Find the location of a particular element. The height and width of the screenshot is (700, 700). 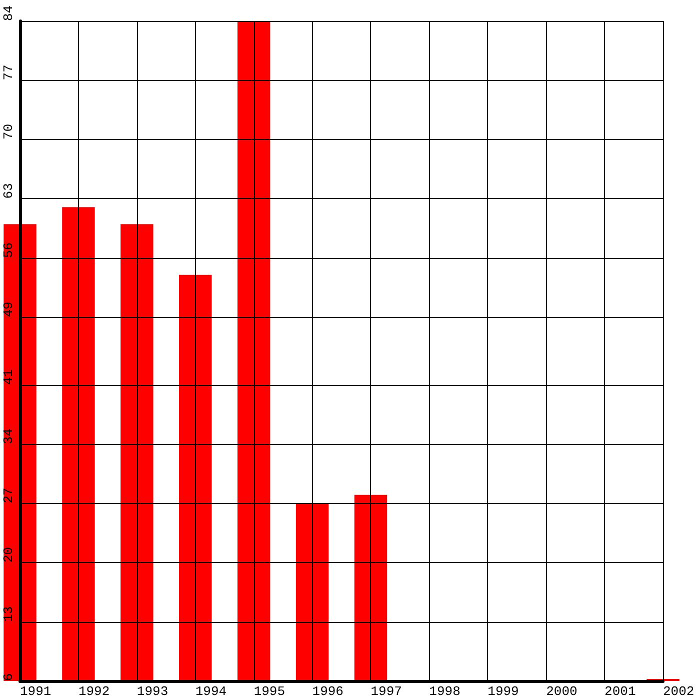

y-tick-label: 70 is located at coordinates (8, 132).